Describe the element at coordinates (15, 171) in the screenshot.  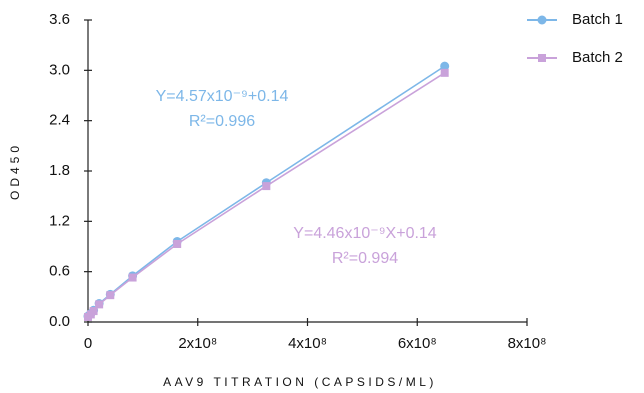
I see `y-axis-label: OD450` at that location.